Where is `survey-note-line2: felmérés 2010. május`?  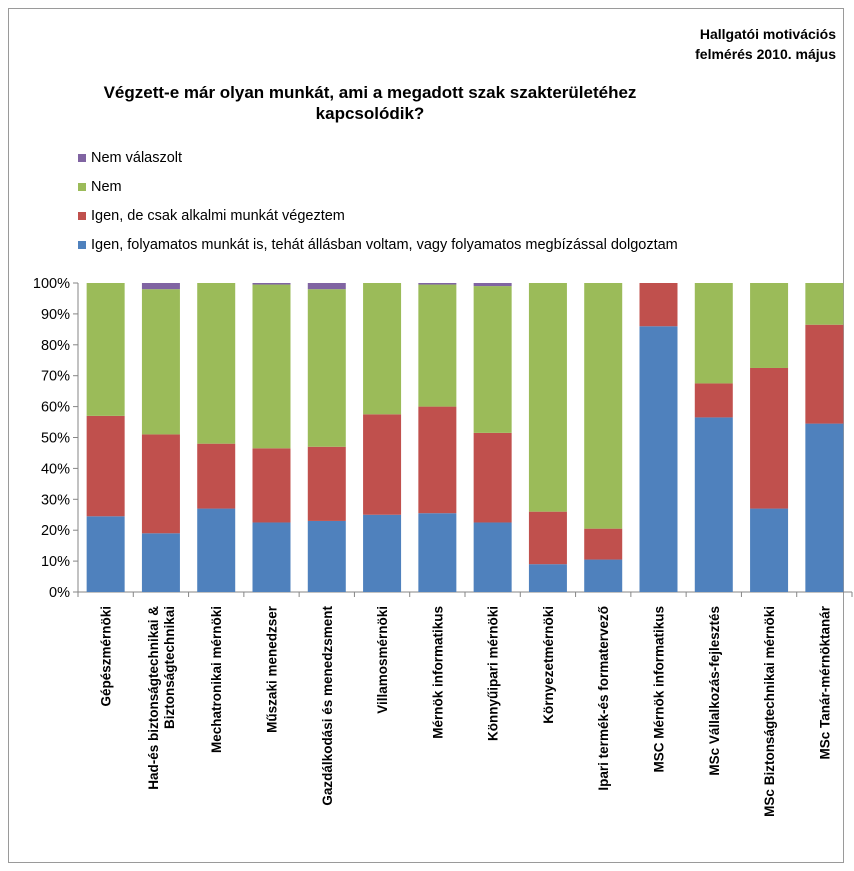 survey-note-line2: felmérés 2010. május is located at coordinates (765, 54).